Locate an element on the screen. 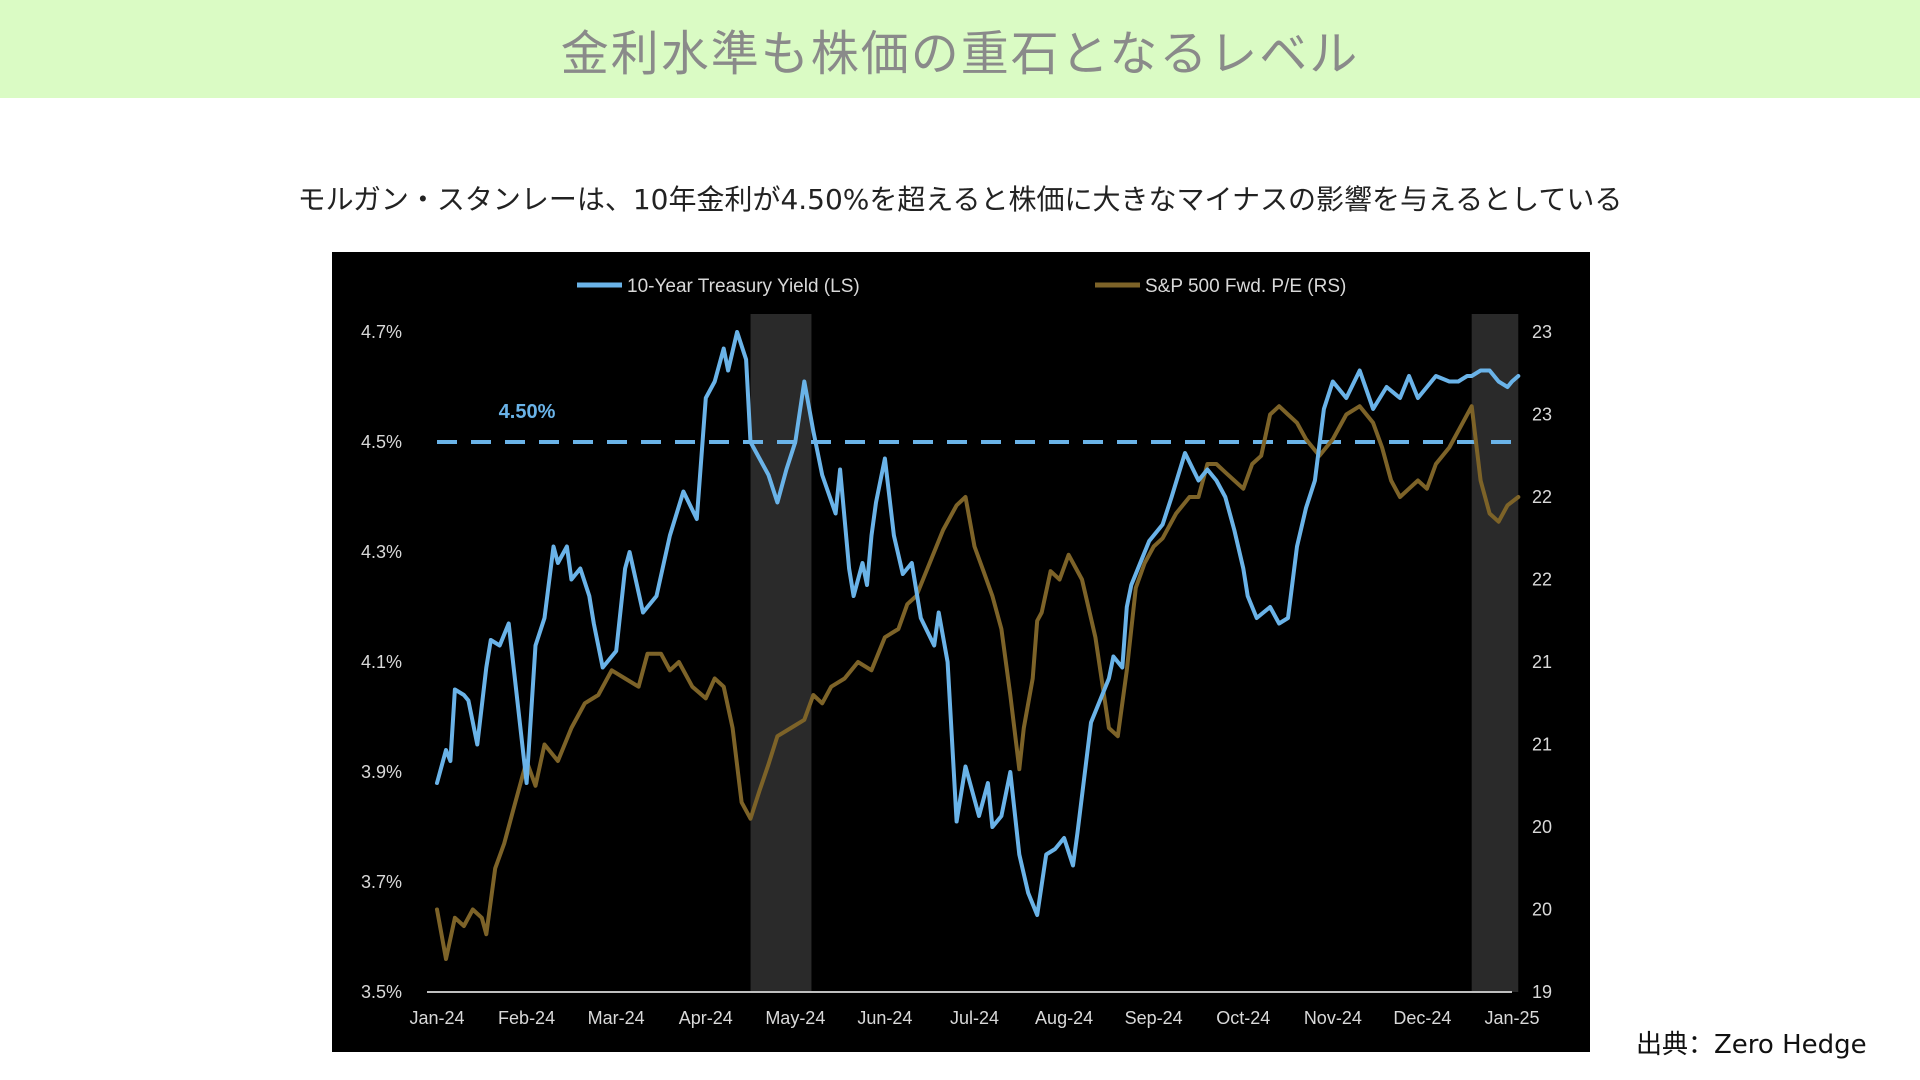 The width and height of the screenshot is (1920, 1080). x-tick-label: Dec-24 is located at coordinates (1422, 1018).